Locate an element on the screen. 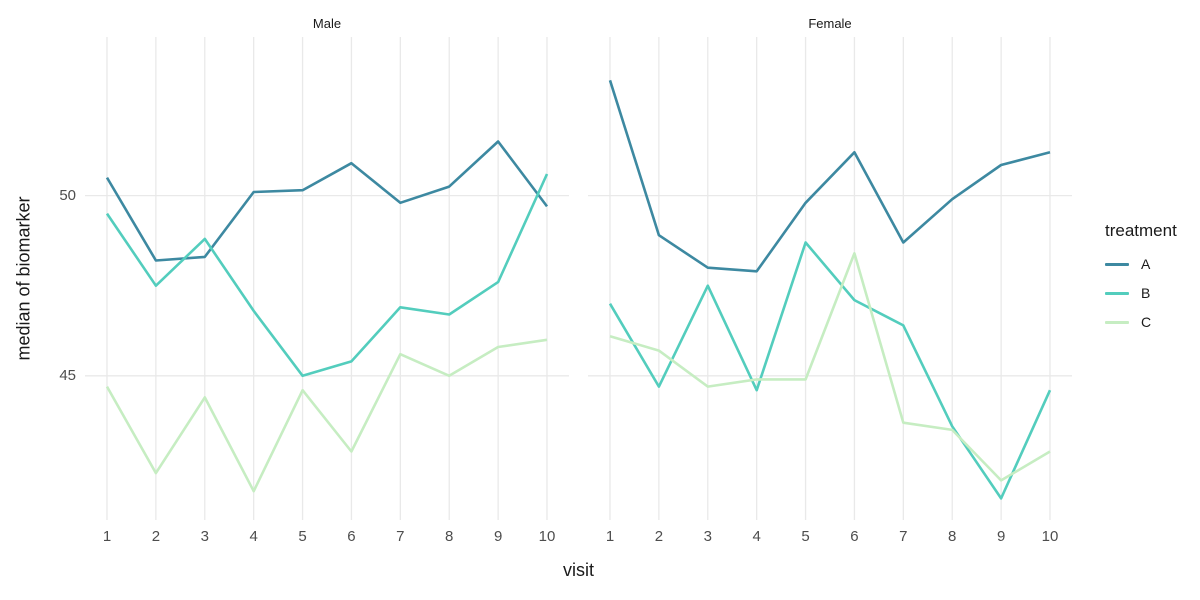 The height and width of the screenshot is (600, 1200). series-line-b is located at coordinates (327, 275).